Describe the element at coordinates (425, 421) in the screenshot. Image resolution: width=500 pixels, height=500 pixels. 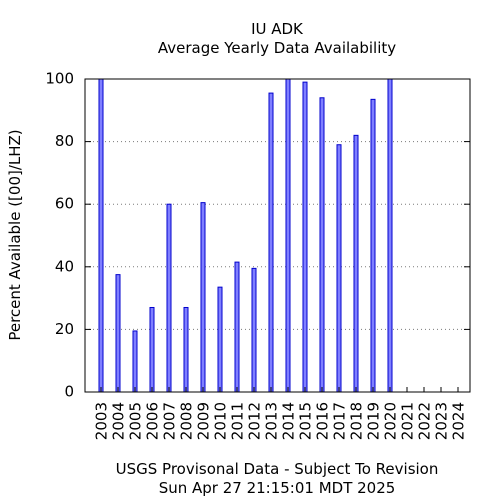
I see `x-tick-label: 2022` at that location.